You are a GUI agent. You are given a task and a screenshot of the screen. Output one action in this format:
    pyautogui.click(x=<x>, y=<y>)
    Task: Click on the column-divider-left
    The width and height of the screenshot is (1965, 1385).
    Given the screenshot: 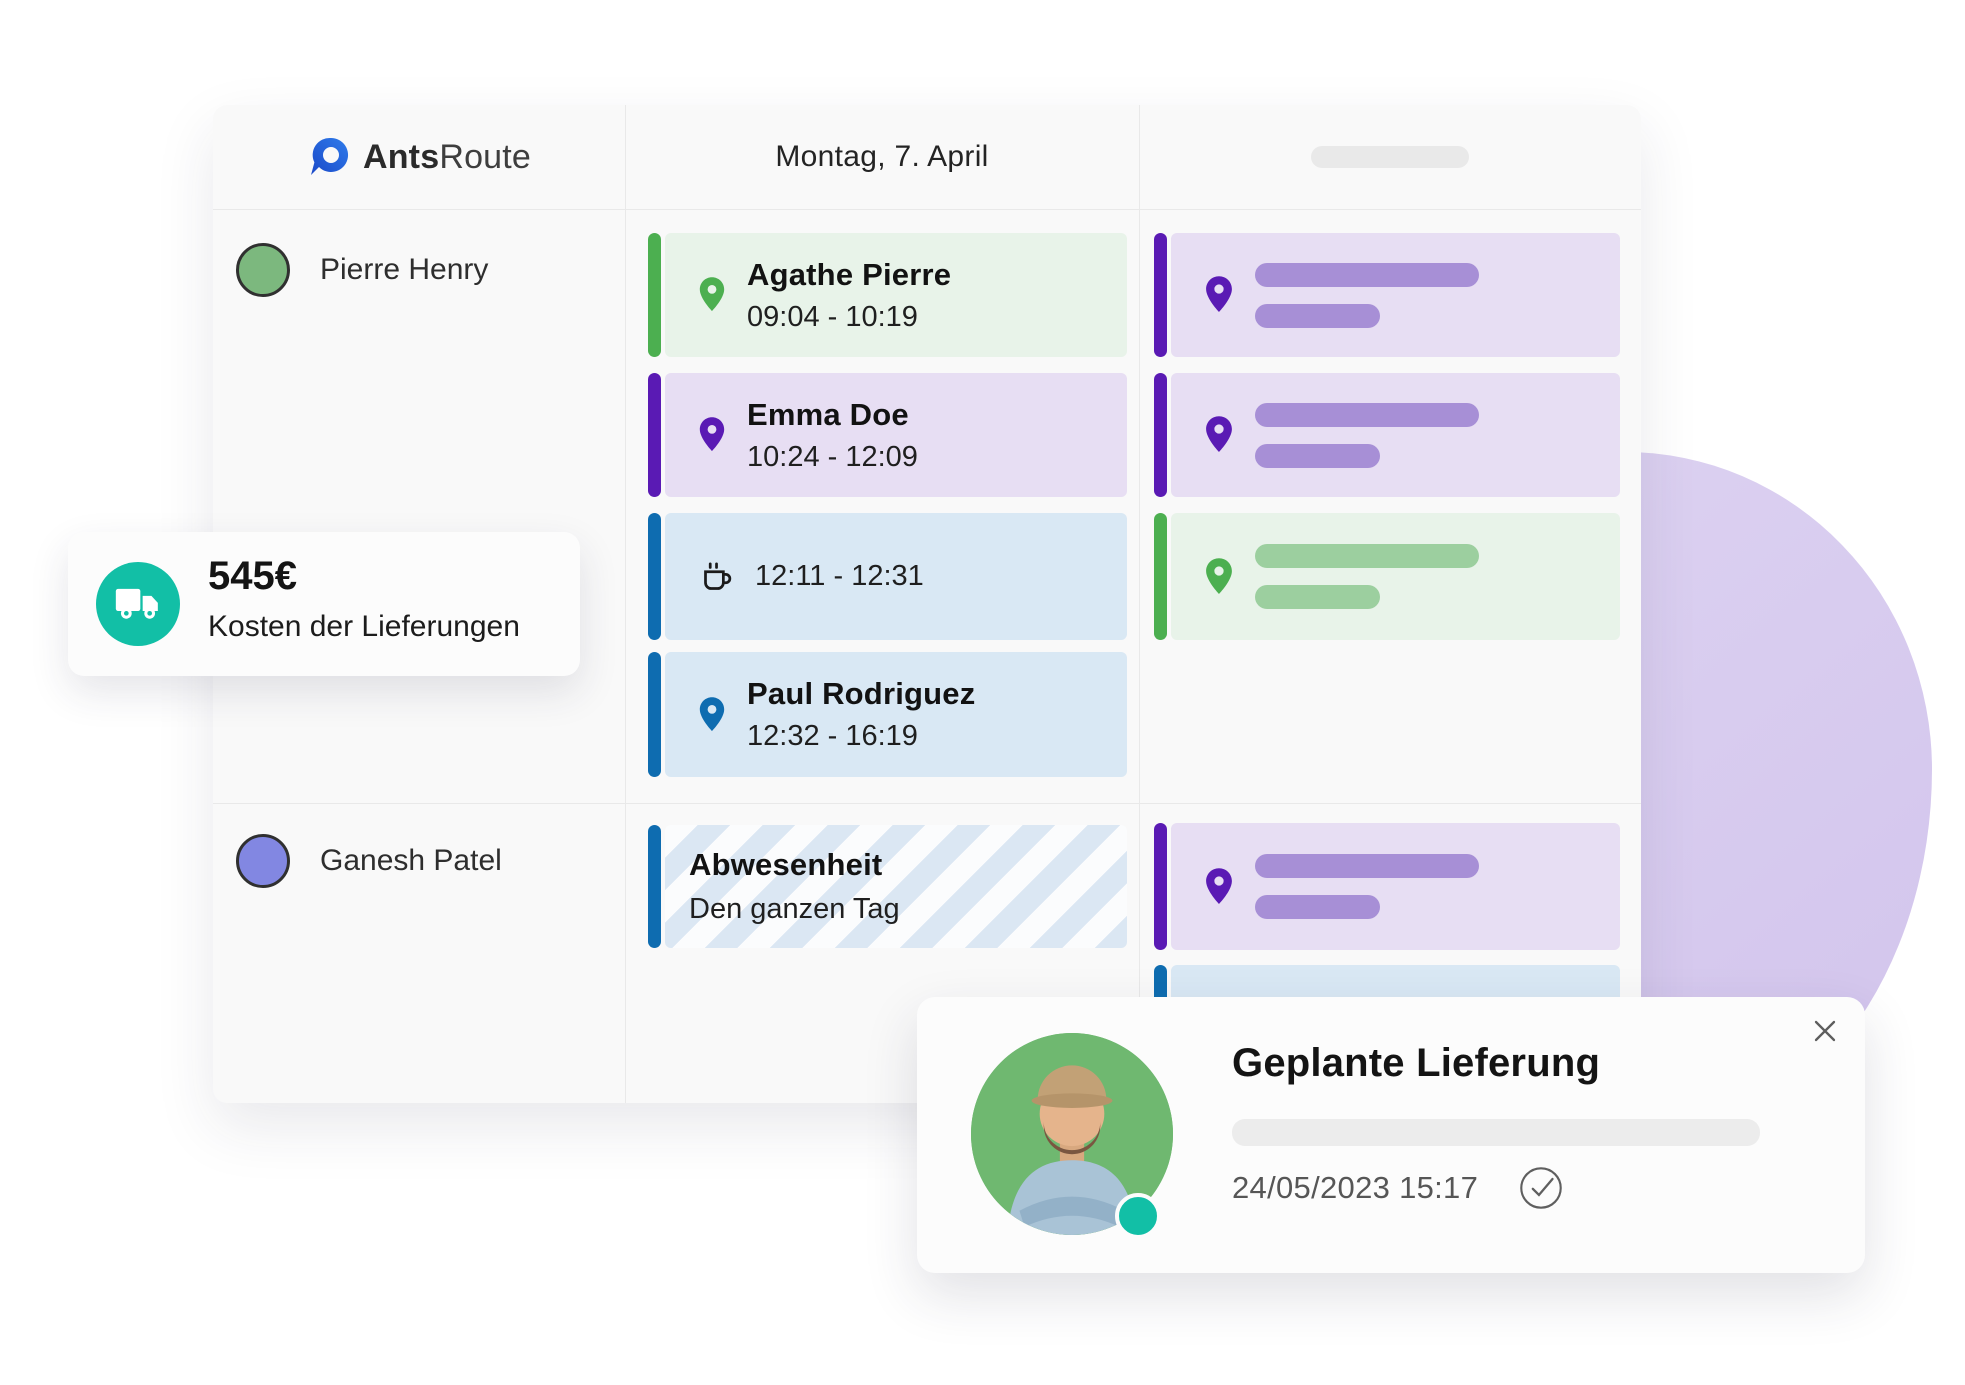 What is the action you would take?
    pyautogui.click(x=625, y=604)
    